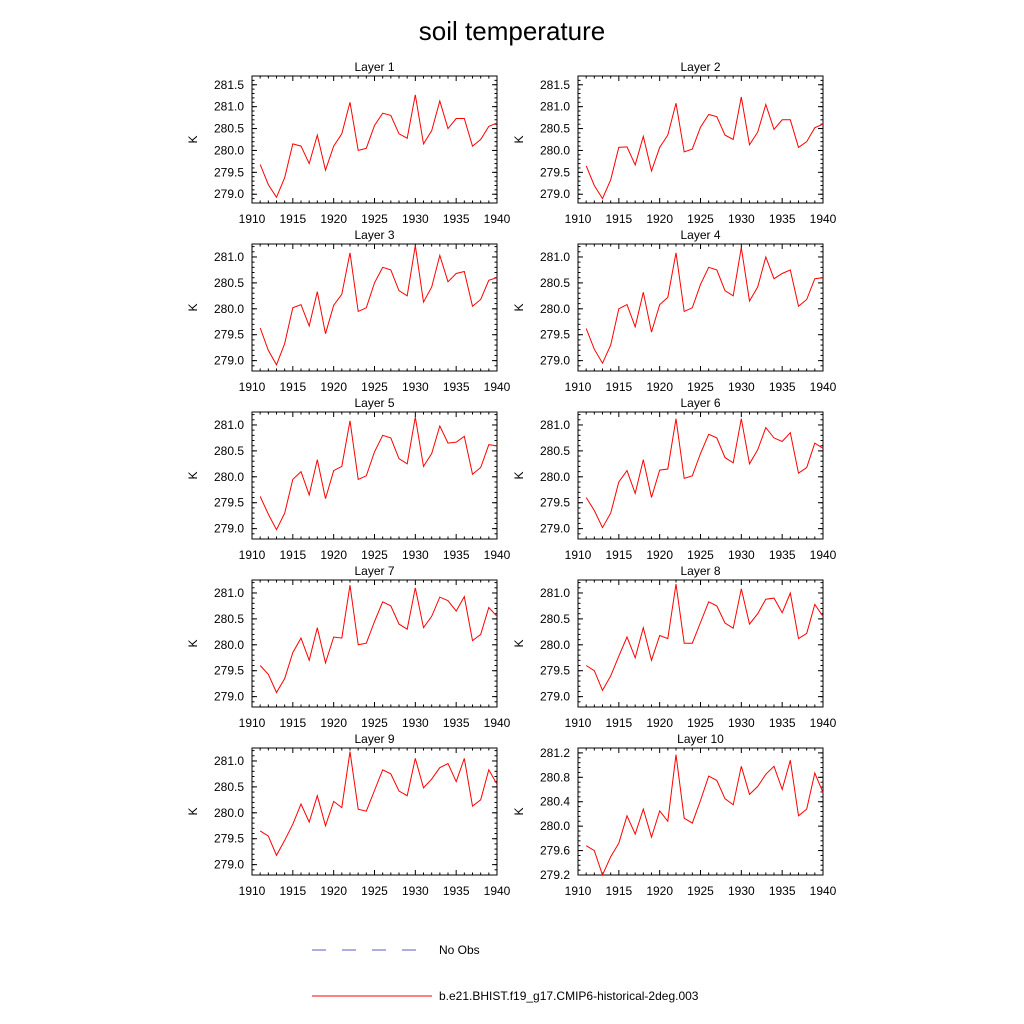 This screenshot has width=1024, height=1024. I want to click on panel-title: Layer 9, so click(374, 739).